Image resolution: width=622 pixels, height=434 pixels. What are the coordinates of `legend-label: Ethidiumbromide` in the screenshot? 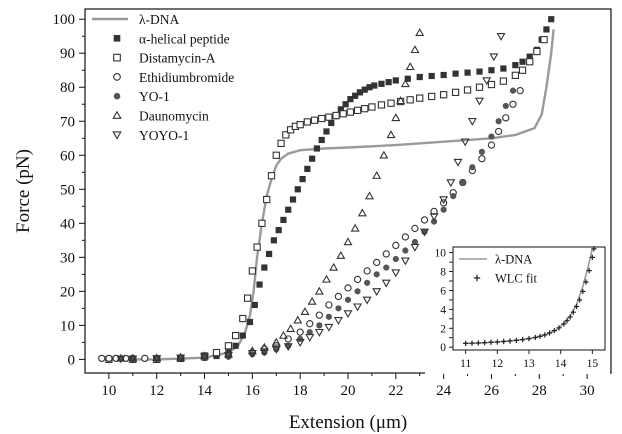 It's located at (186, 77).